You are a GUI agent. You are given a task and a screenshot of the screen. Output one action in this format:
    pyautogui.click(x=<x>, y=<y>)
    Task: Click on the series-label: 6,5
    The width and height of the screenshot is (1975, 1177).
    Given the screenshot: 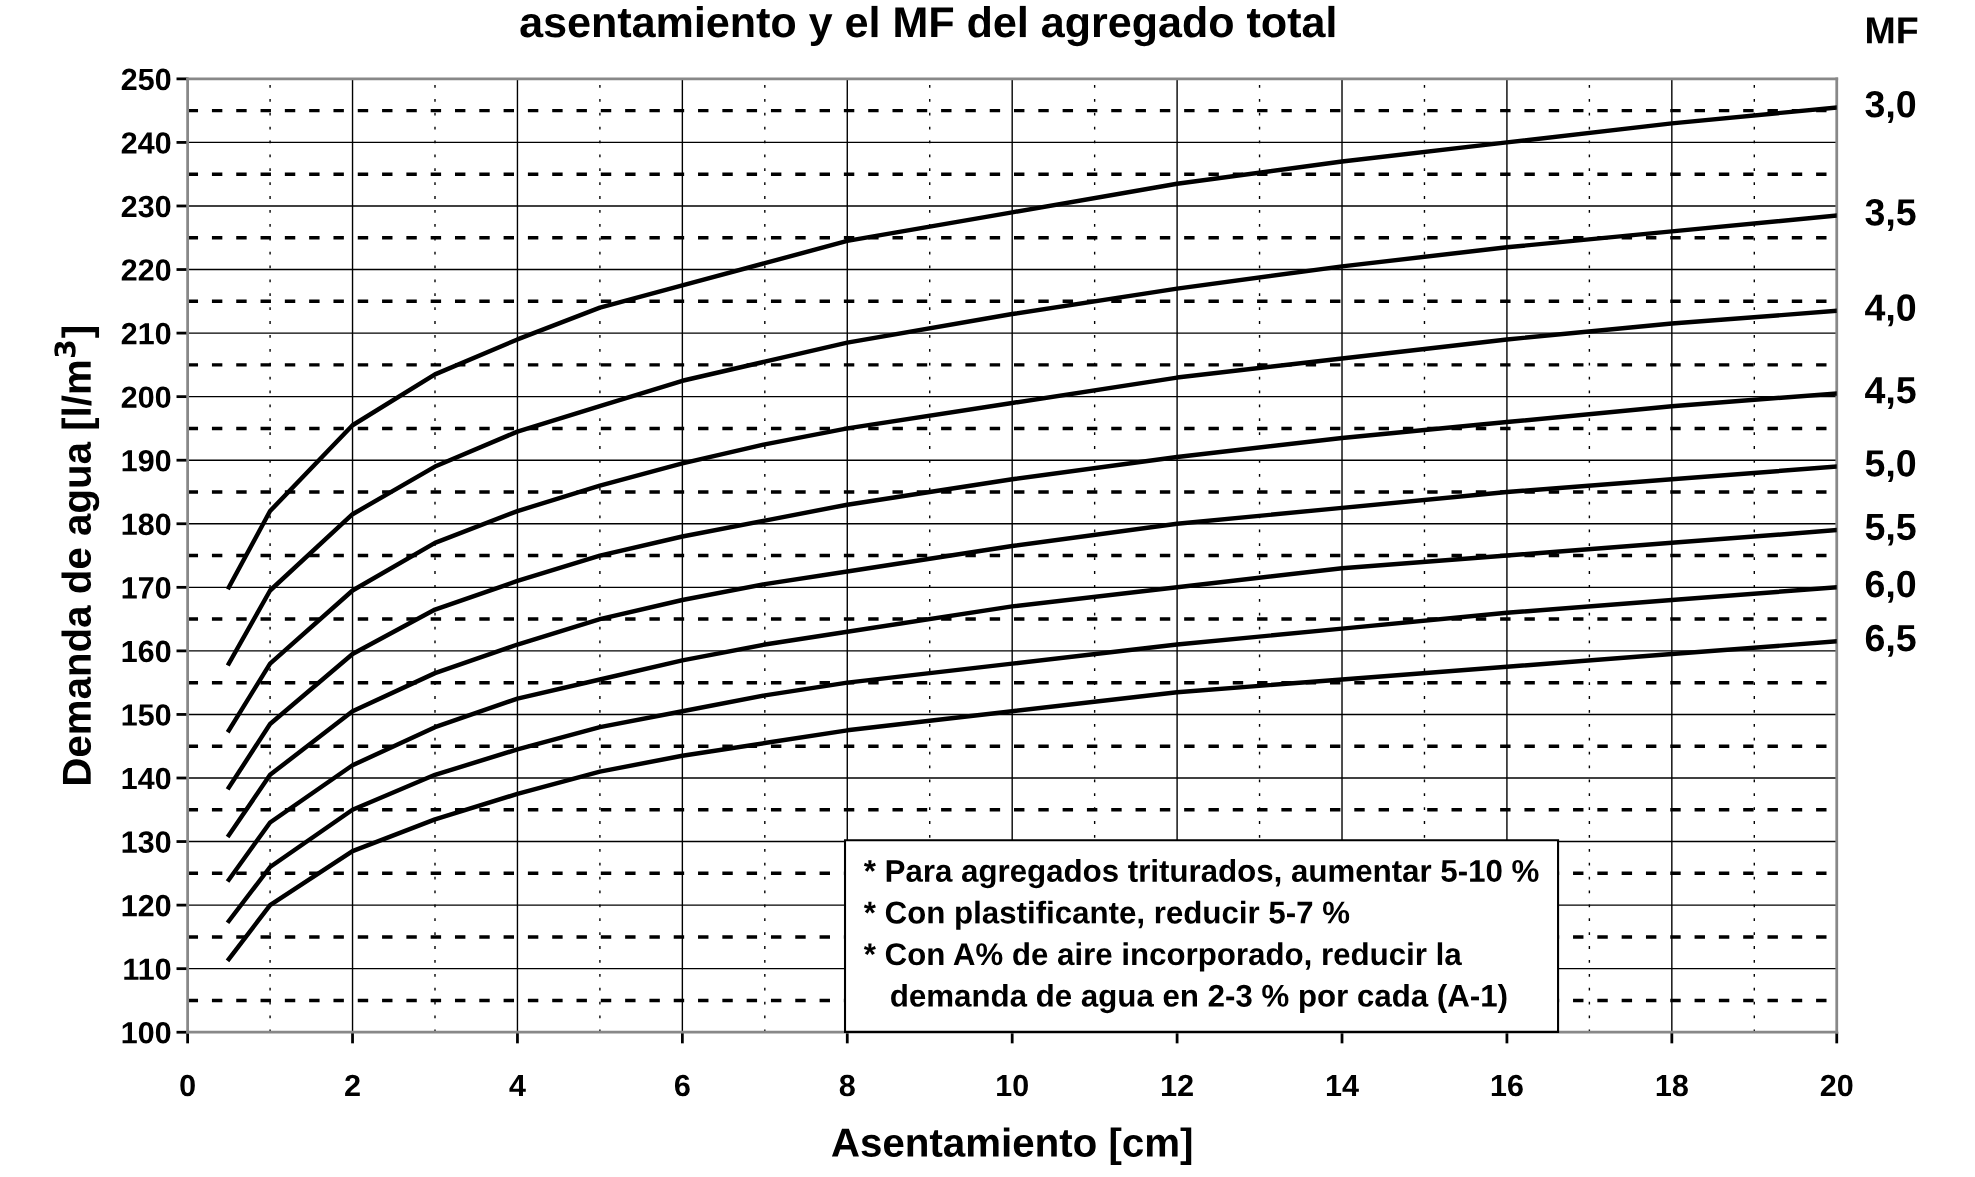 What is the action you would take?
    pyautogui.click(x=1890, y=640)
    